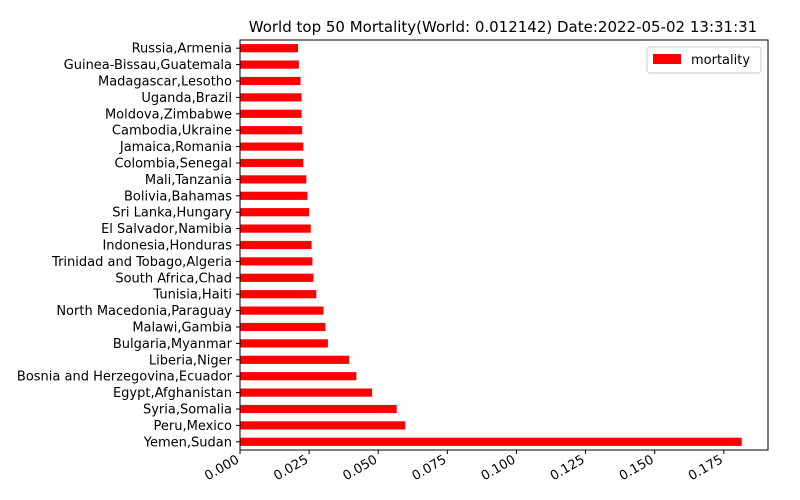  Describe the element at coordinates (186, 98) in the screenshot. I see `y-tick-label: Uganda,Brazil` at that location.